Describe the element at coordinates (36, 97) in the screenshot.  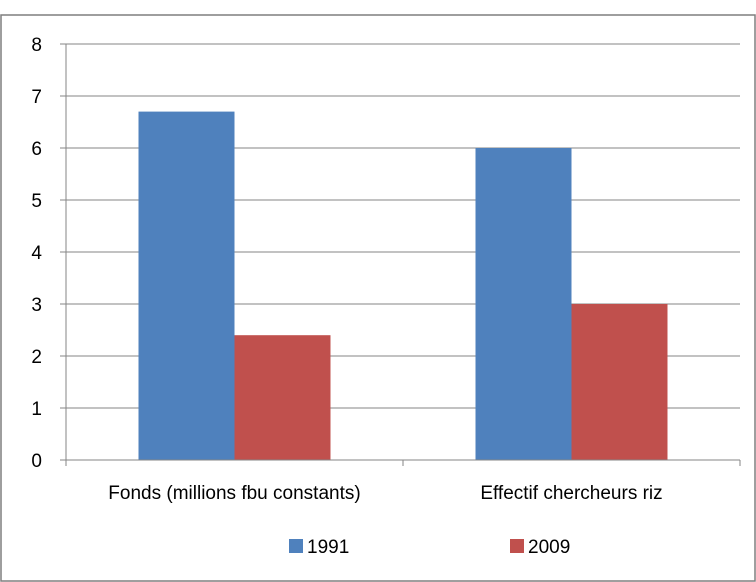
I see `y-tick-label: 7` at that location.